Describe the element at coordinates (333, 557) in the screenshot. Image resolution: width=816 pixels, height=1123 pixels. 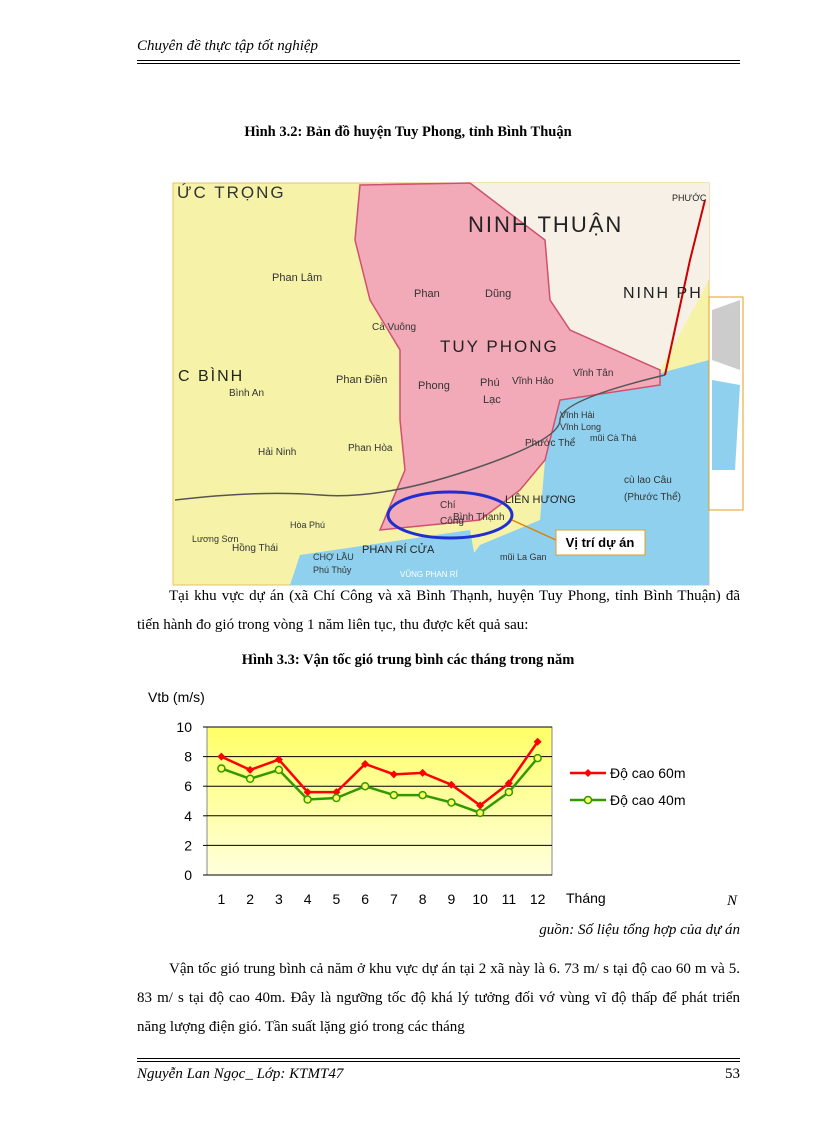
I see `map-label: CHỢ LẦU` at that location.